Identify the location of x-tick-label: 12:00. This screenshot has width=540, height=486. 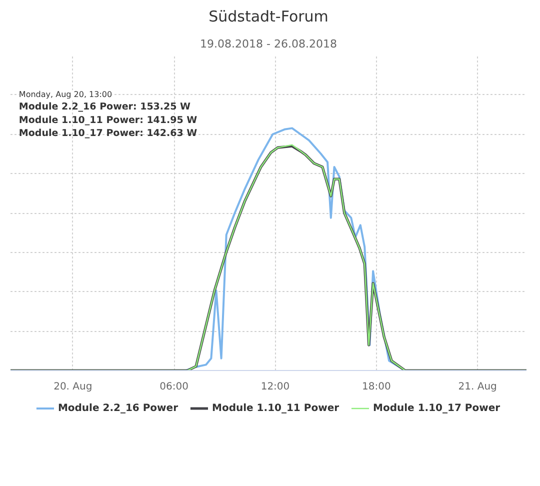
(275, 387).